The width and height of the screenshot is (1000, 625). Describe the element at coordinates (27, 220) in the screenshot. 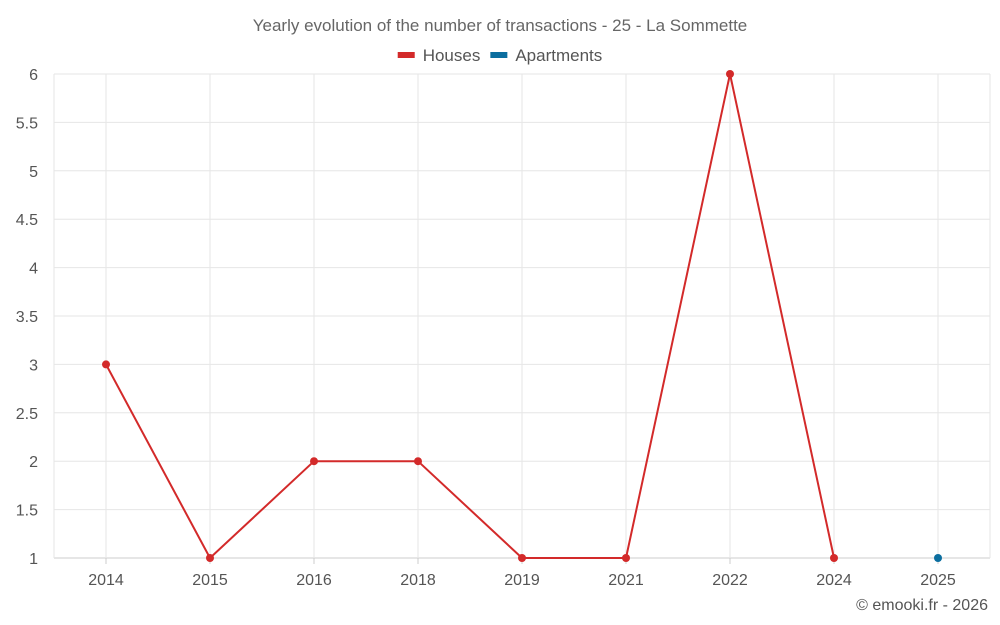

I see `y-tick-label: 4.5` at that location.